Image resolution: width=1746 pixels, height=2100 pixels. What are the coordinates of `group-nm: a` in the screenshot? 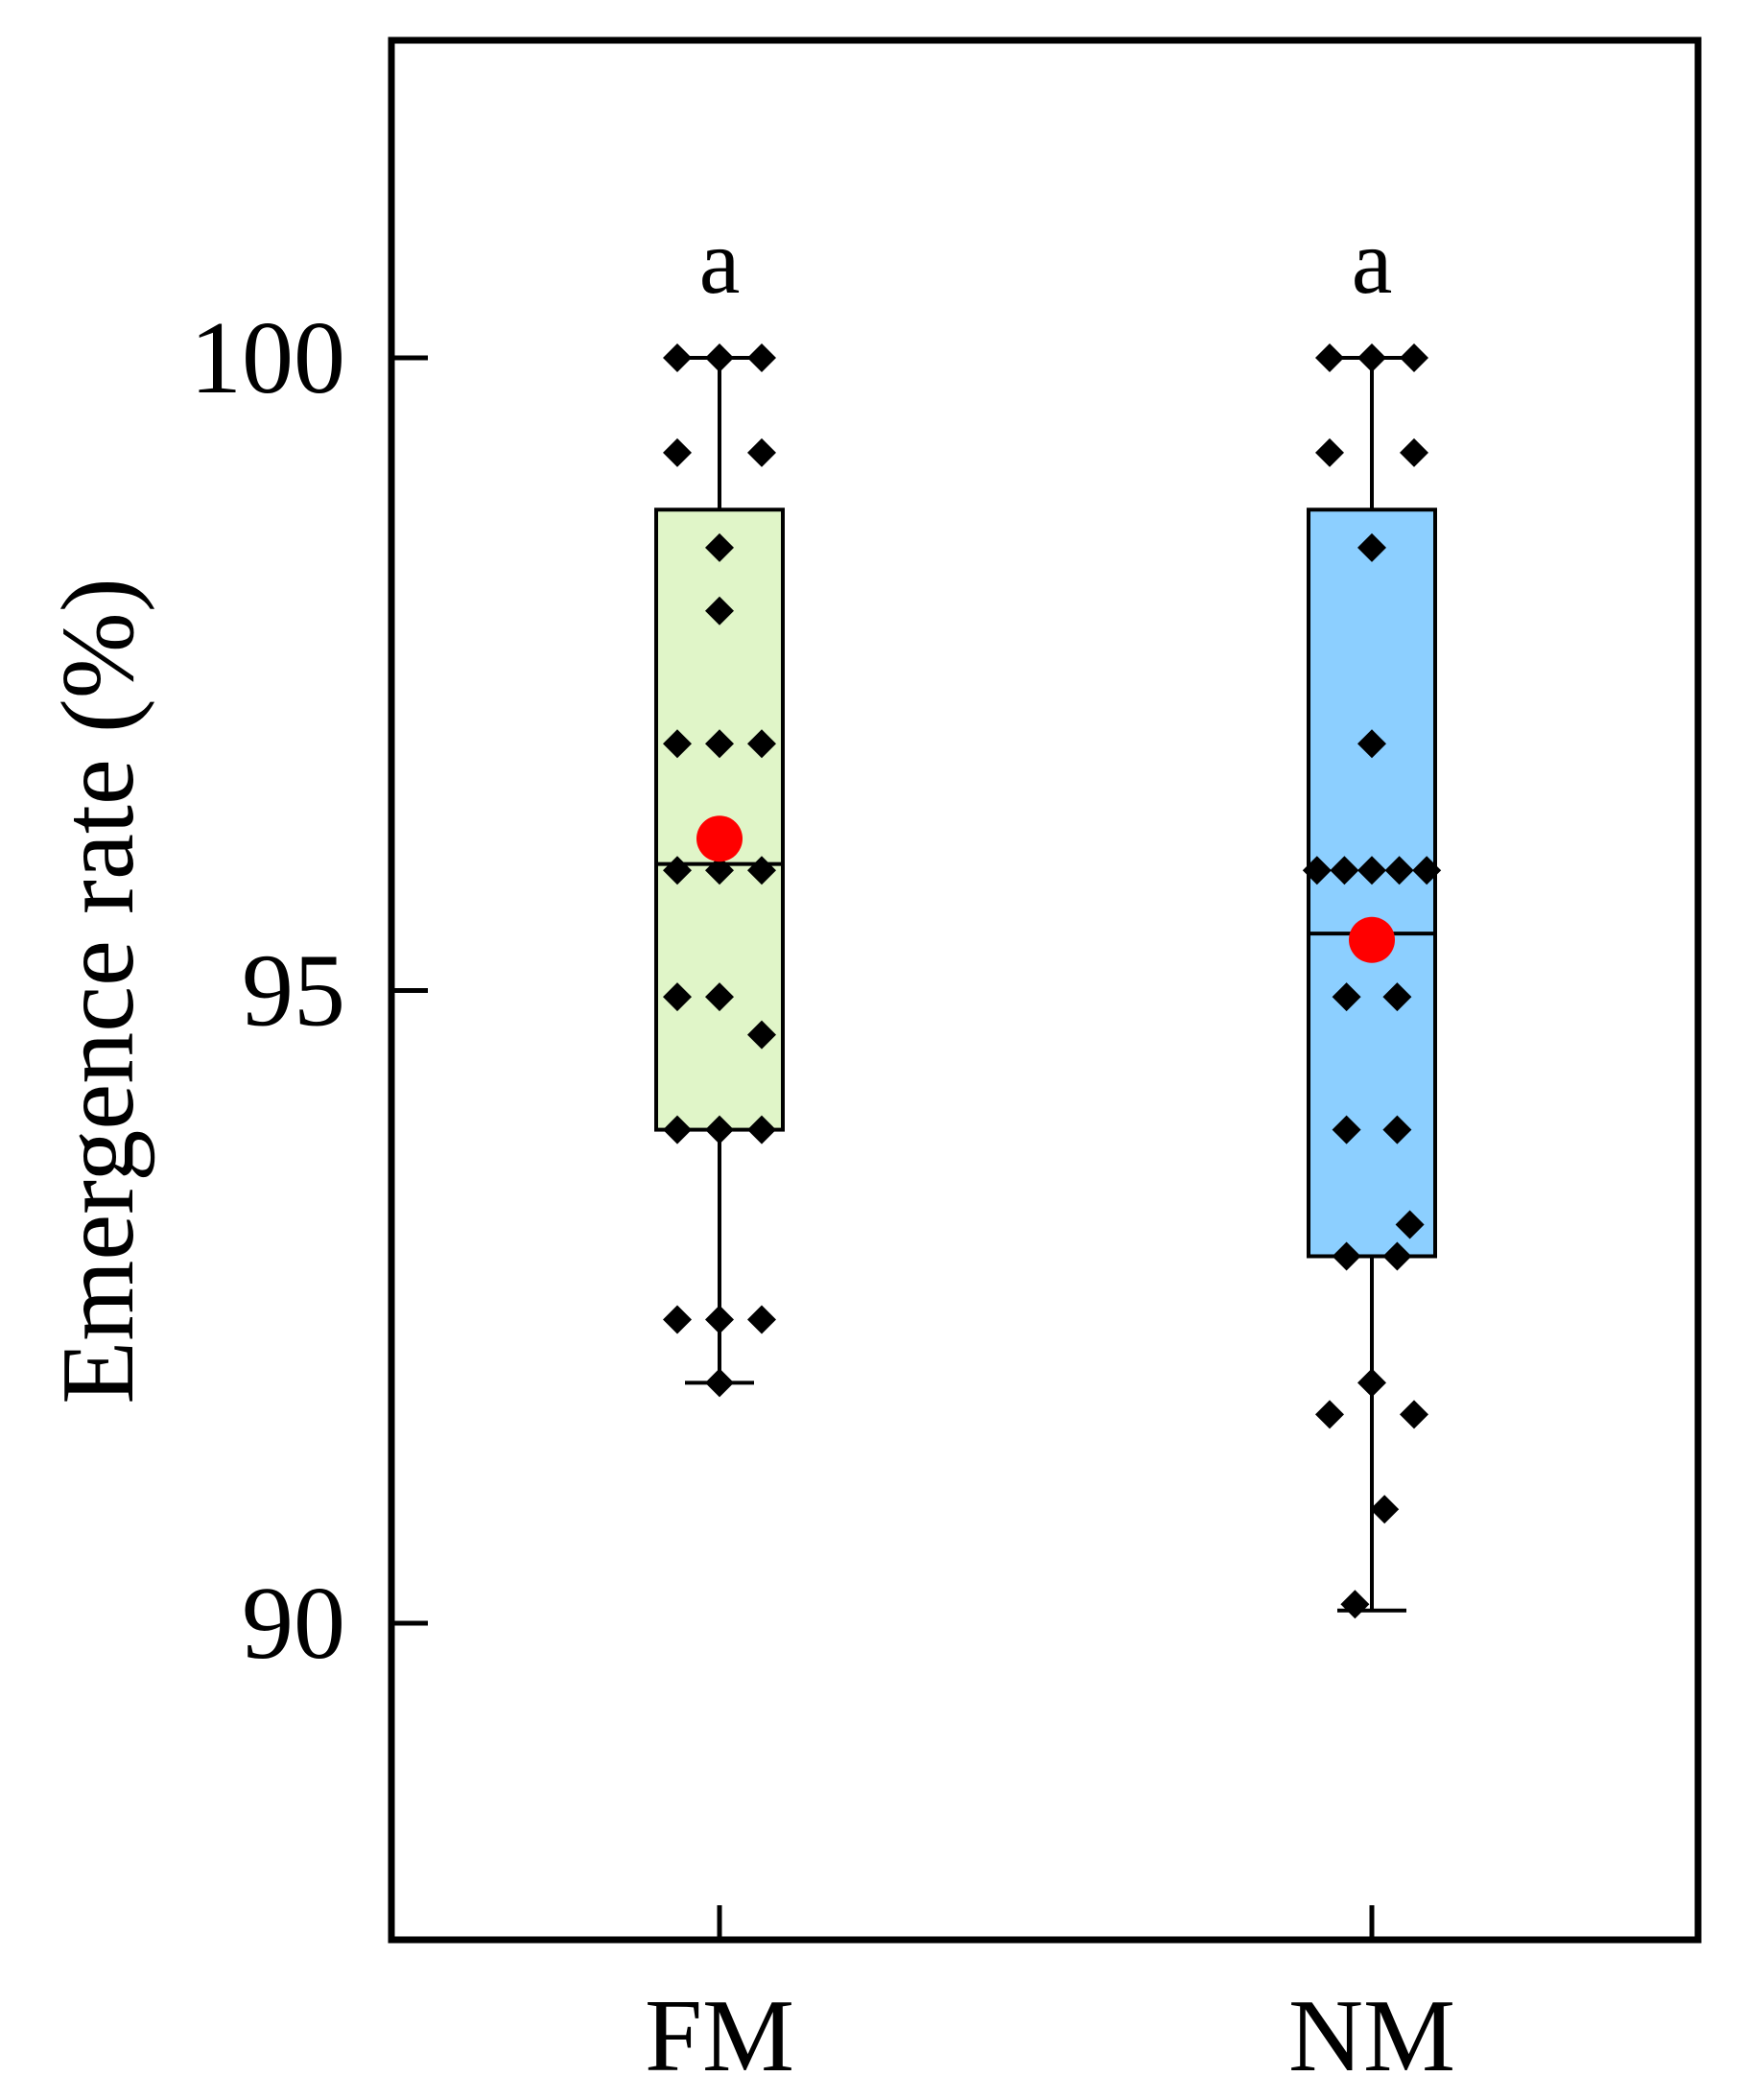 It's located at (1372, 914).